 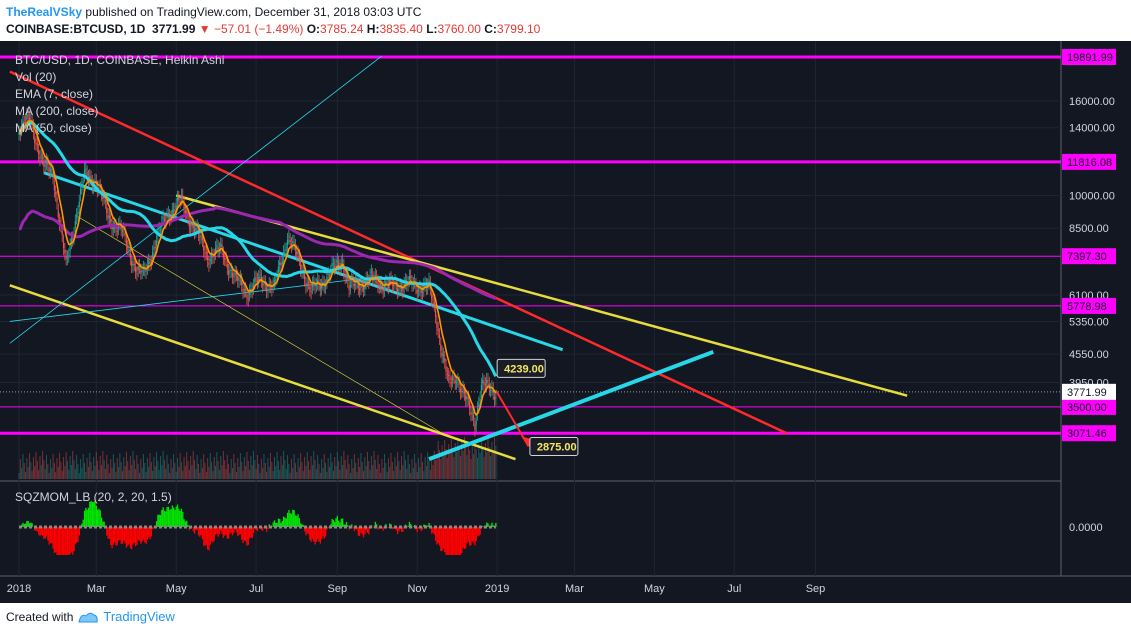 What do you see at coordinates (432, 29) in the screenshot?
I see `low-label: L:` at bounding box center [432, 29].